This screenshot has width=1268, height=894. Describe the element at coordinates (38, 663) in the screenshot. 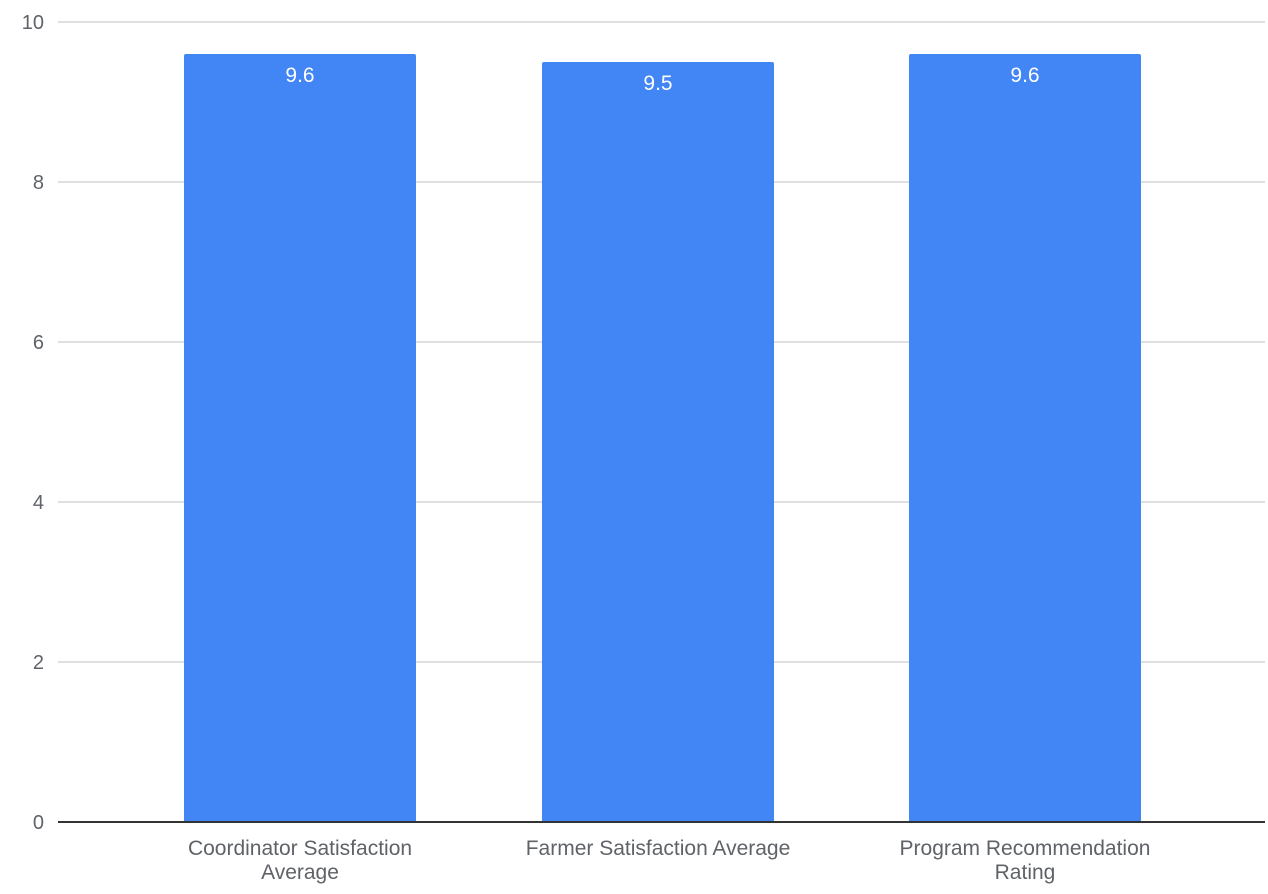

I see `y-tick-label: 2` at that location.